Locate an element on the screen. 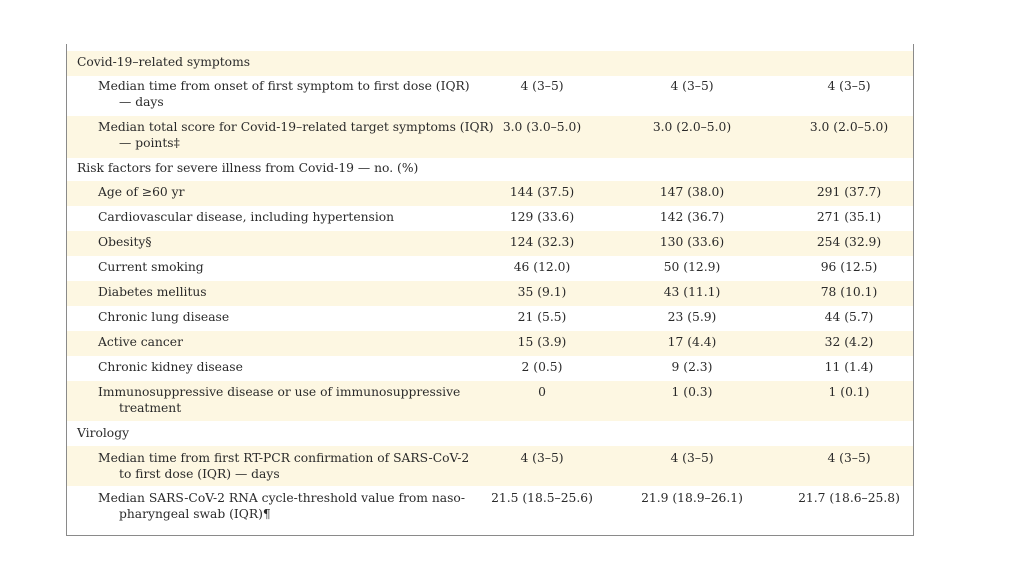 The height and width of the screenshot is (576, 1024). value-cell: 21.7 (18.6–25.8) is located at coordinates (849, 498).